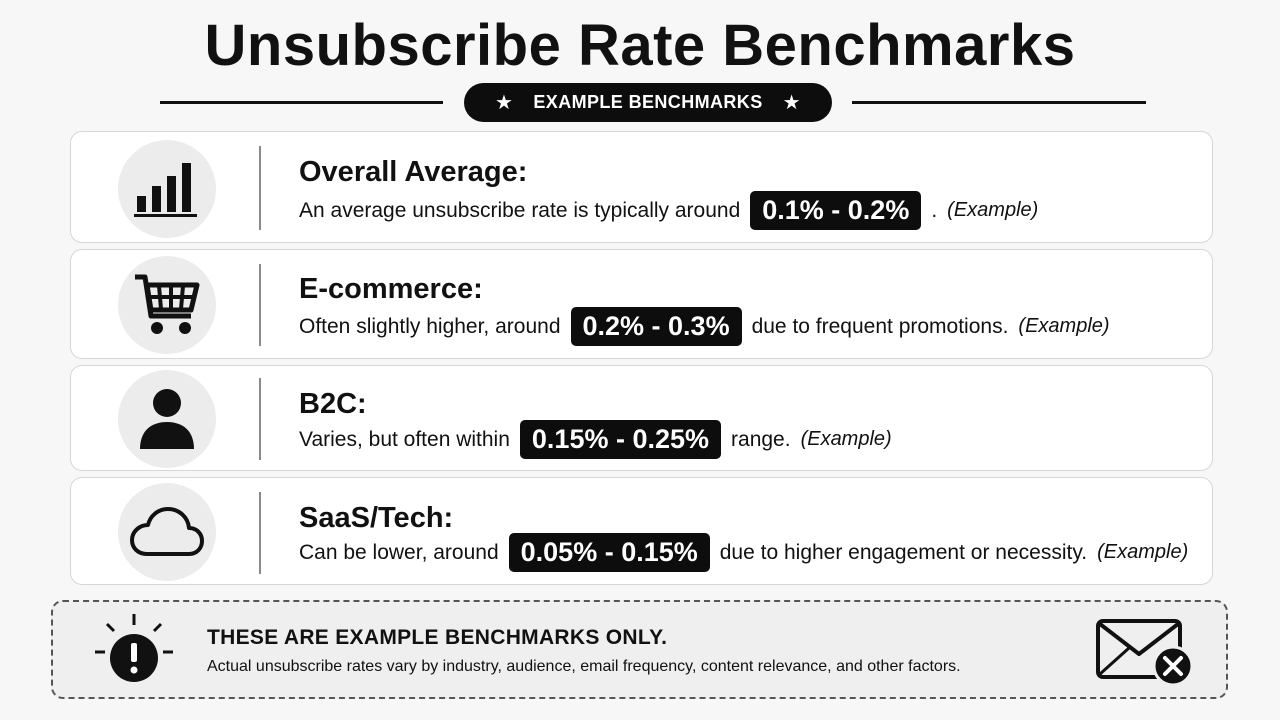 The image size is (1280, 720). I want to click on pill-label: EXAMPLE BENCHMARKS, so click(648, 102).